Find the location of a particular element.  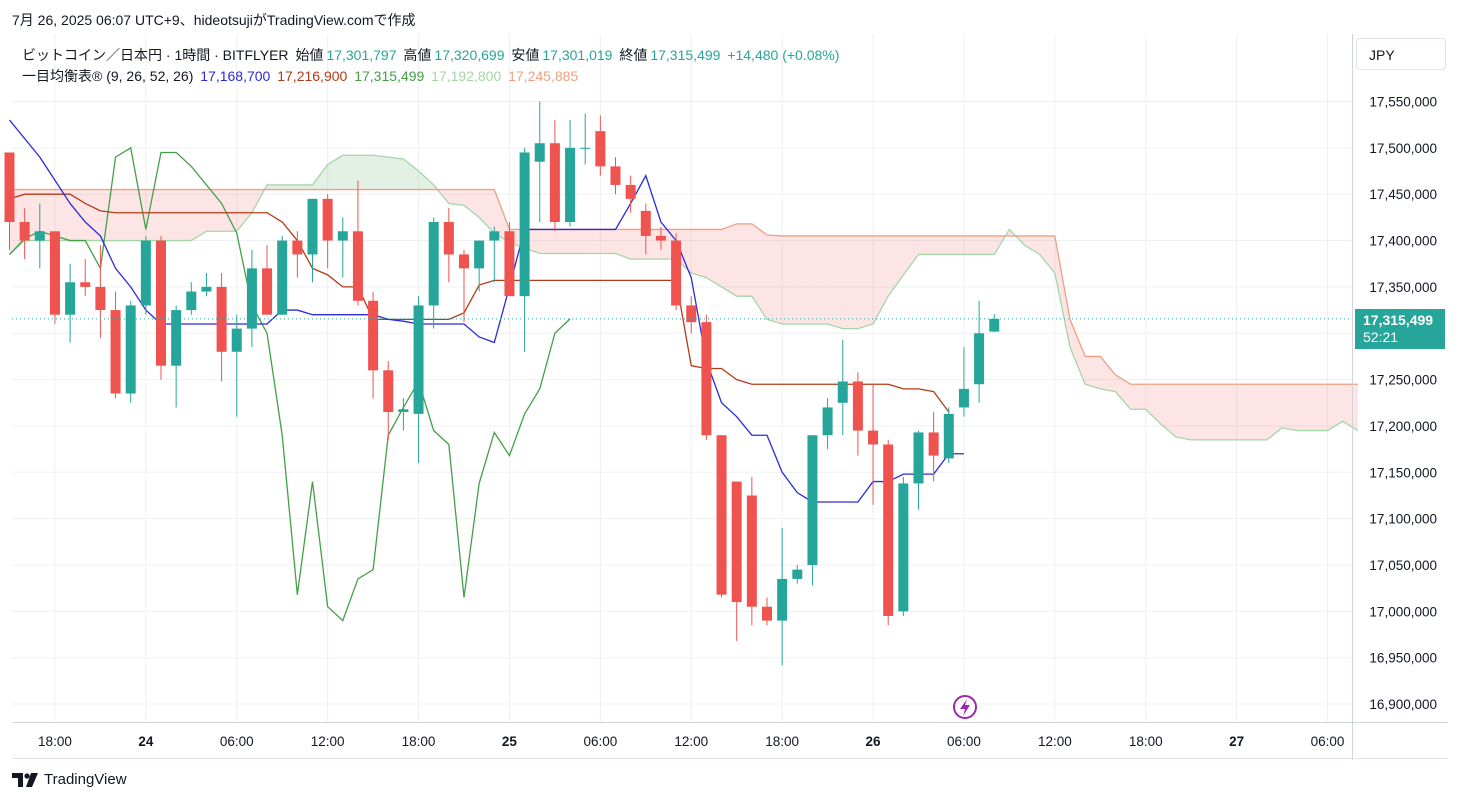

tradingview-icon is located at coordinates (25, 779).